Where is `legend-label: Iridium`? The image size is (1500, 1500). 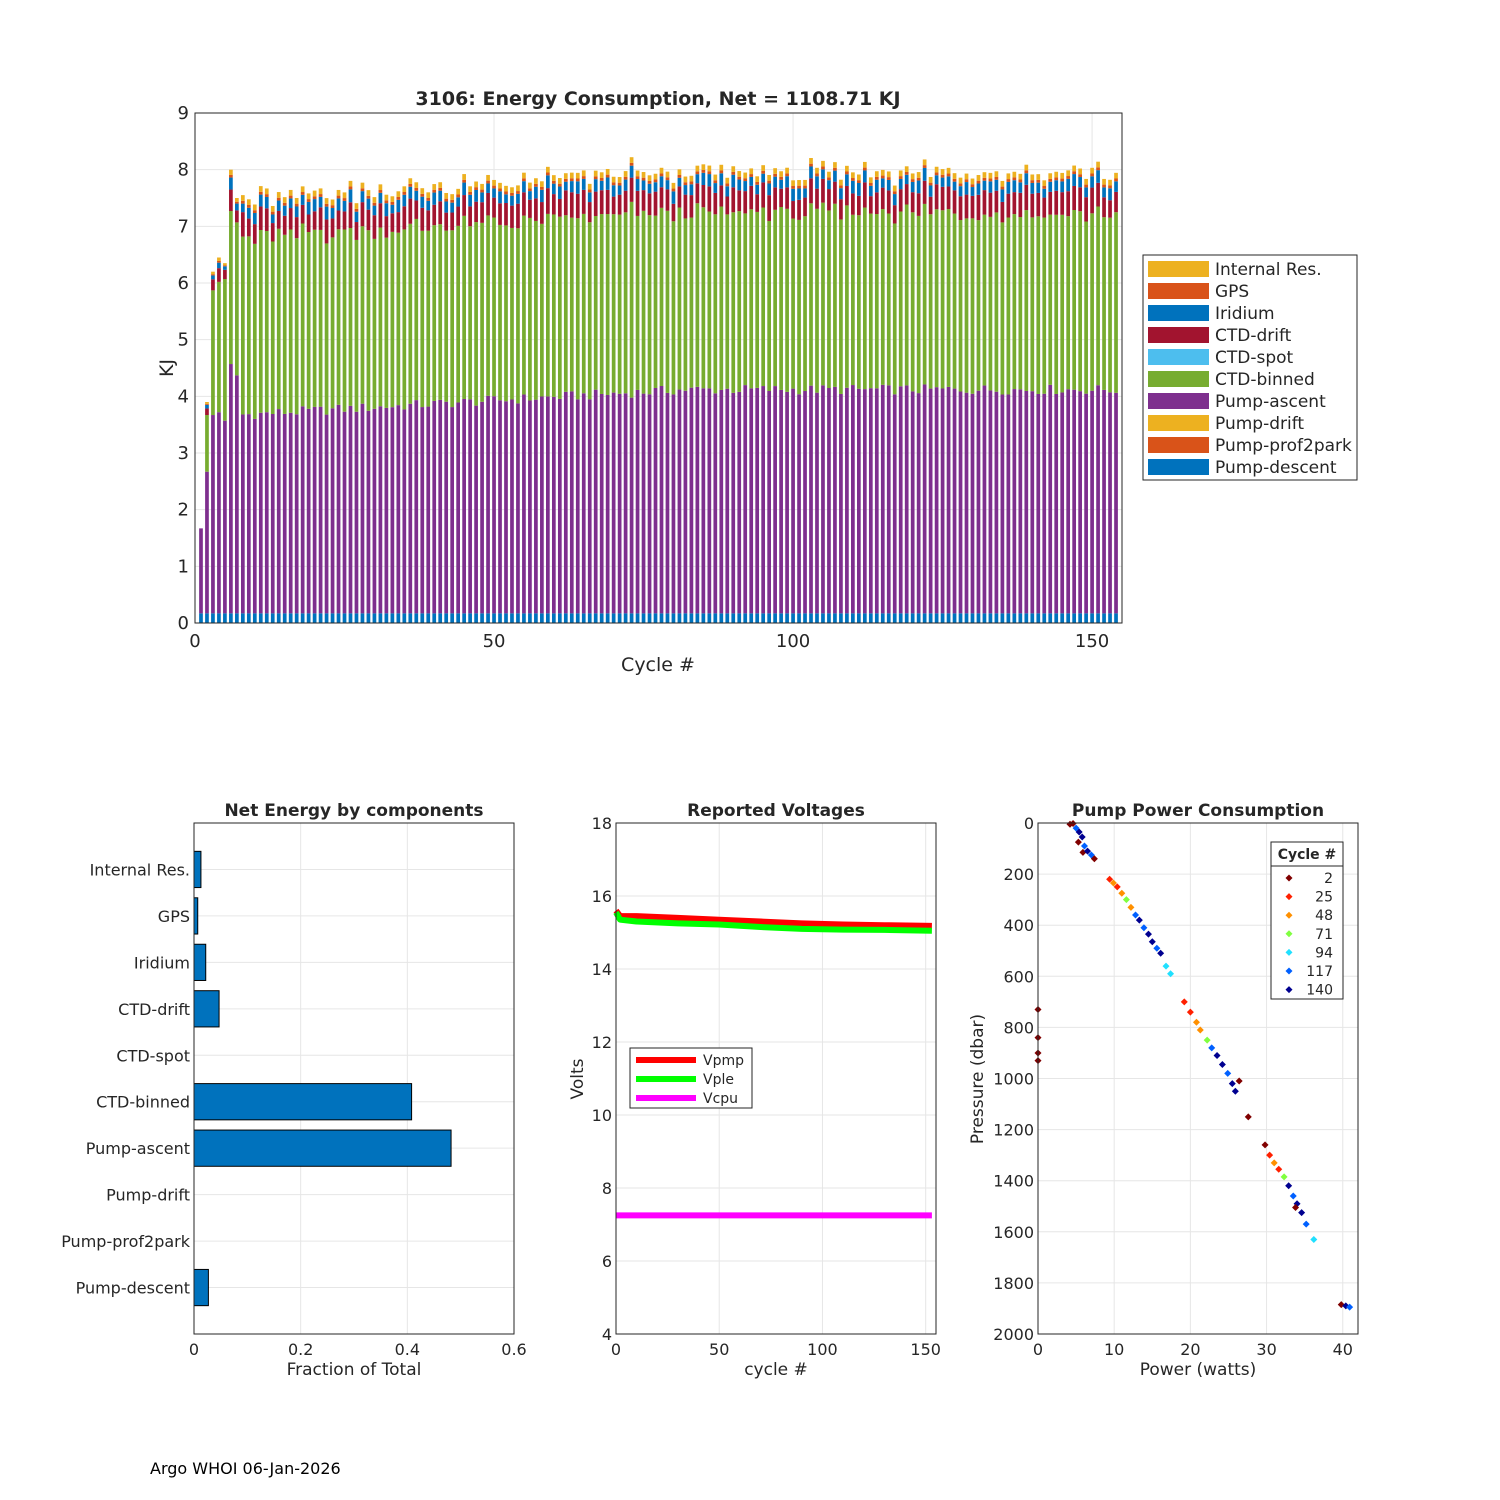 legend-label: Iridium is located at coordinates (1245, 314).